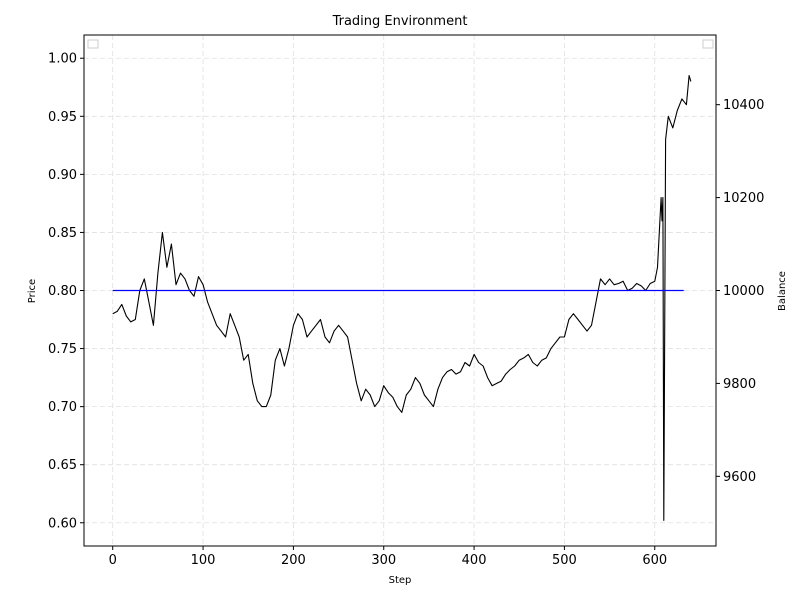 The height and width of the screenshot is (600, 800). I want to click on x-tick-label-6: 600, so click(654, 560).